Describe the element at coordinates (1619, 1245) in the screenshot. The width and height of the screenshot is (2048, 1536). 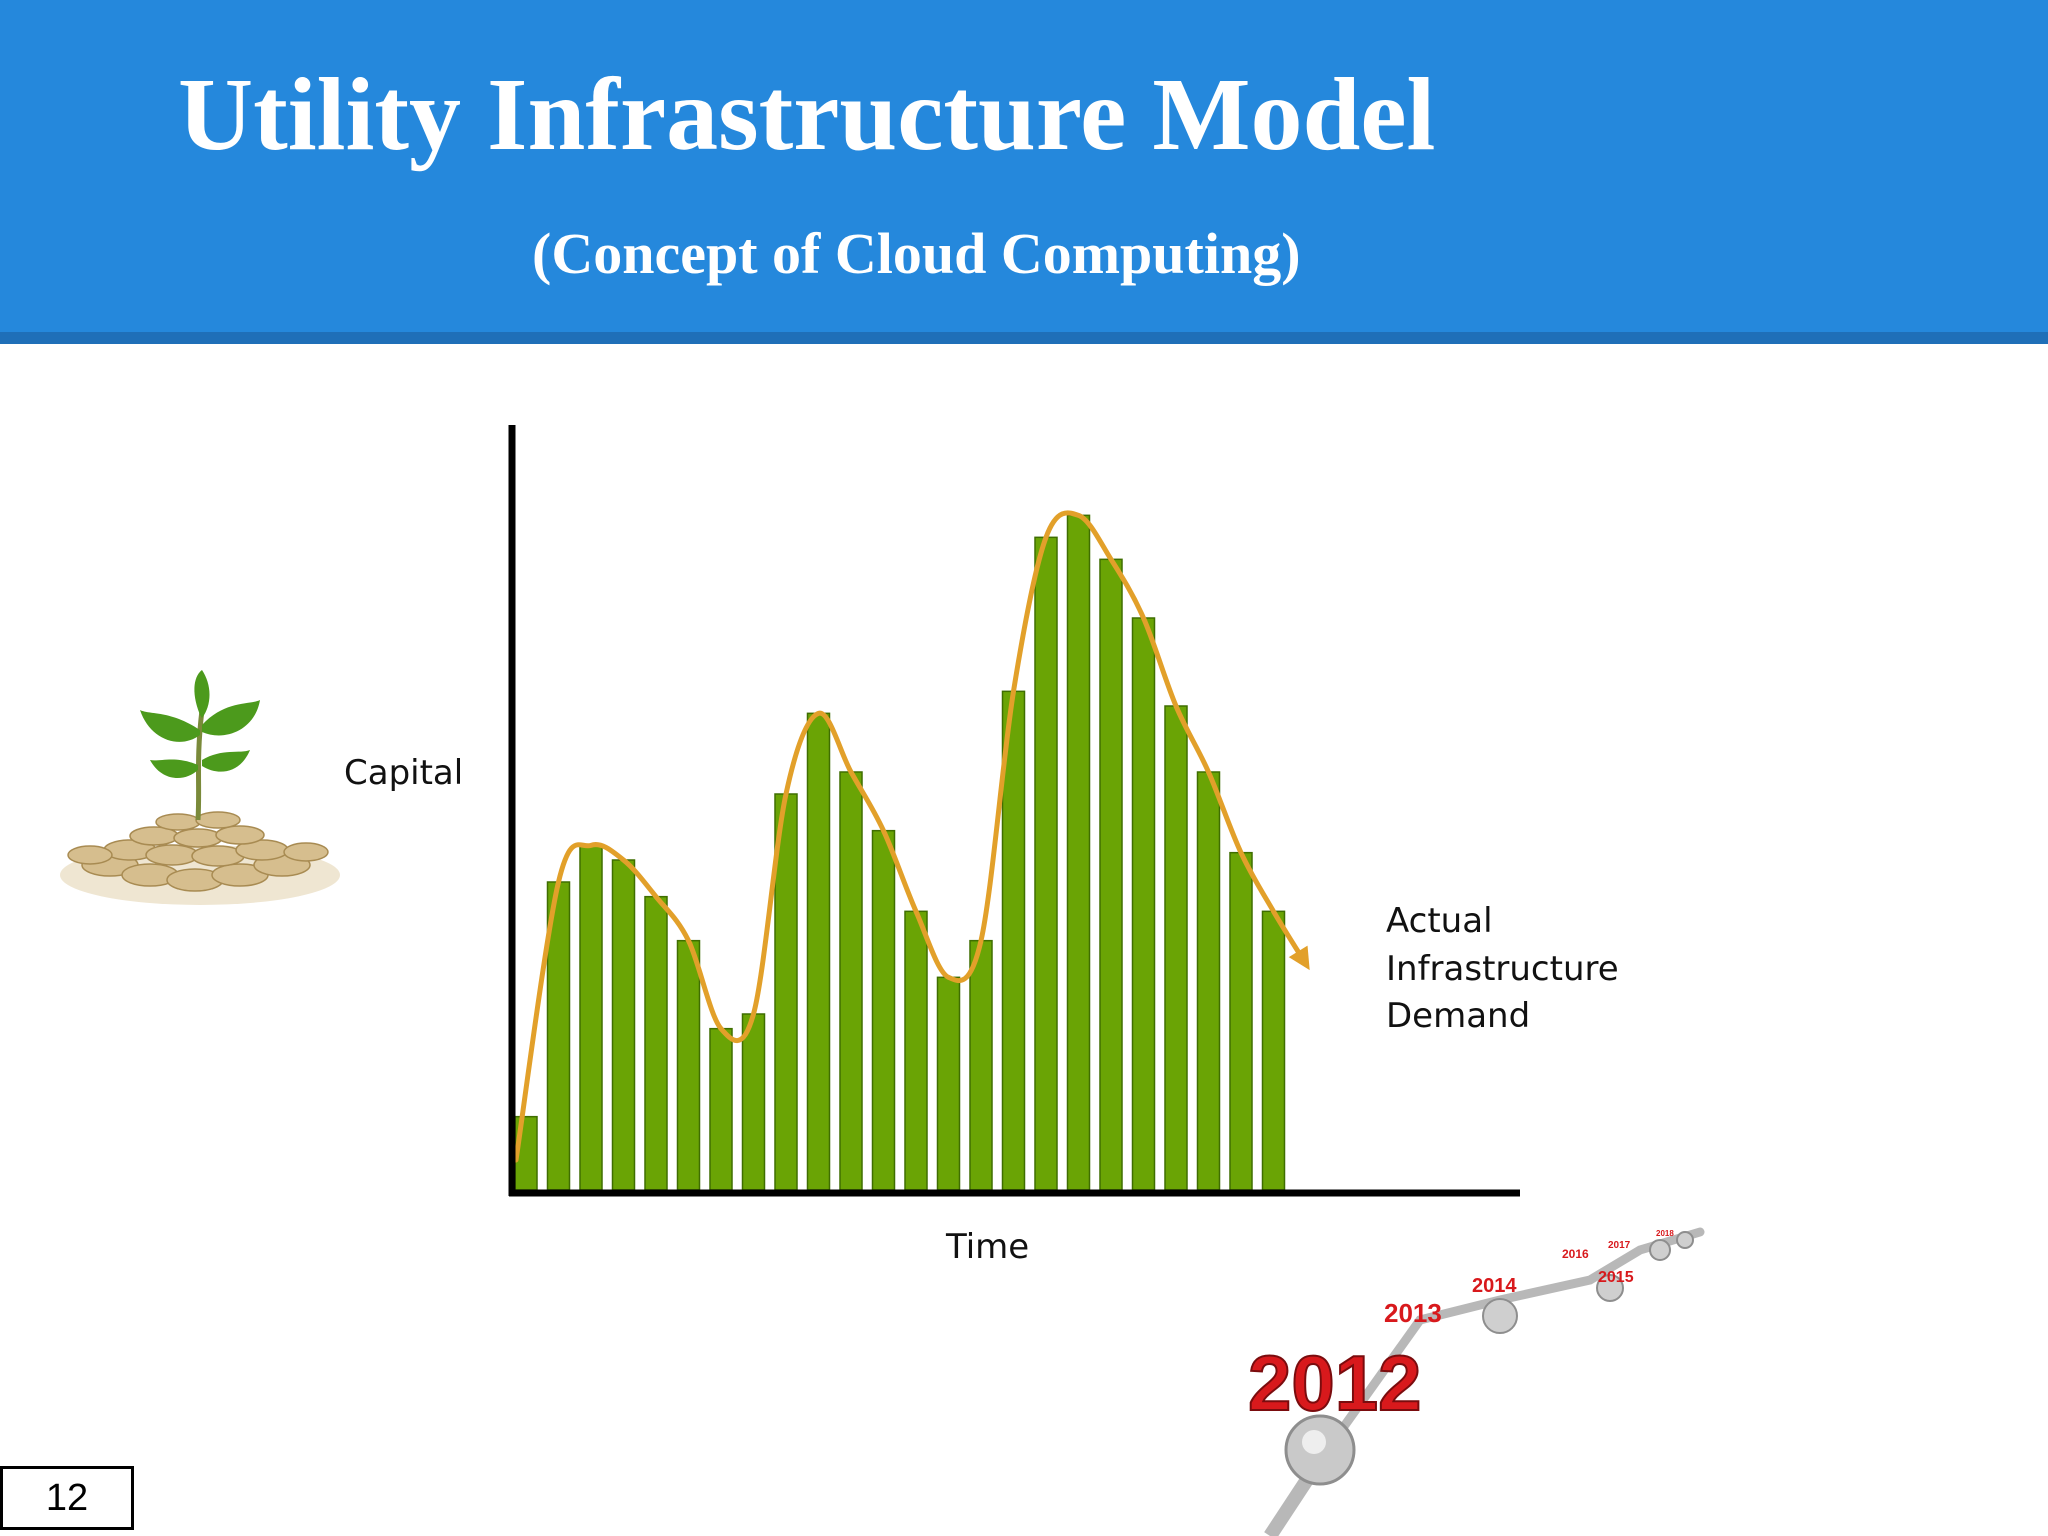
I see `timeline-year-label: 2017` at that location.